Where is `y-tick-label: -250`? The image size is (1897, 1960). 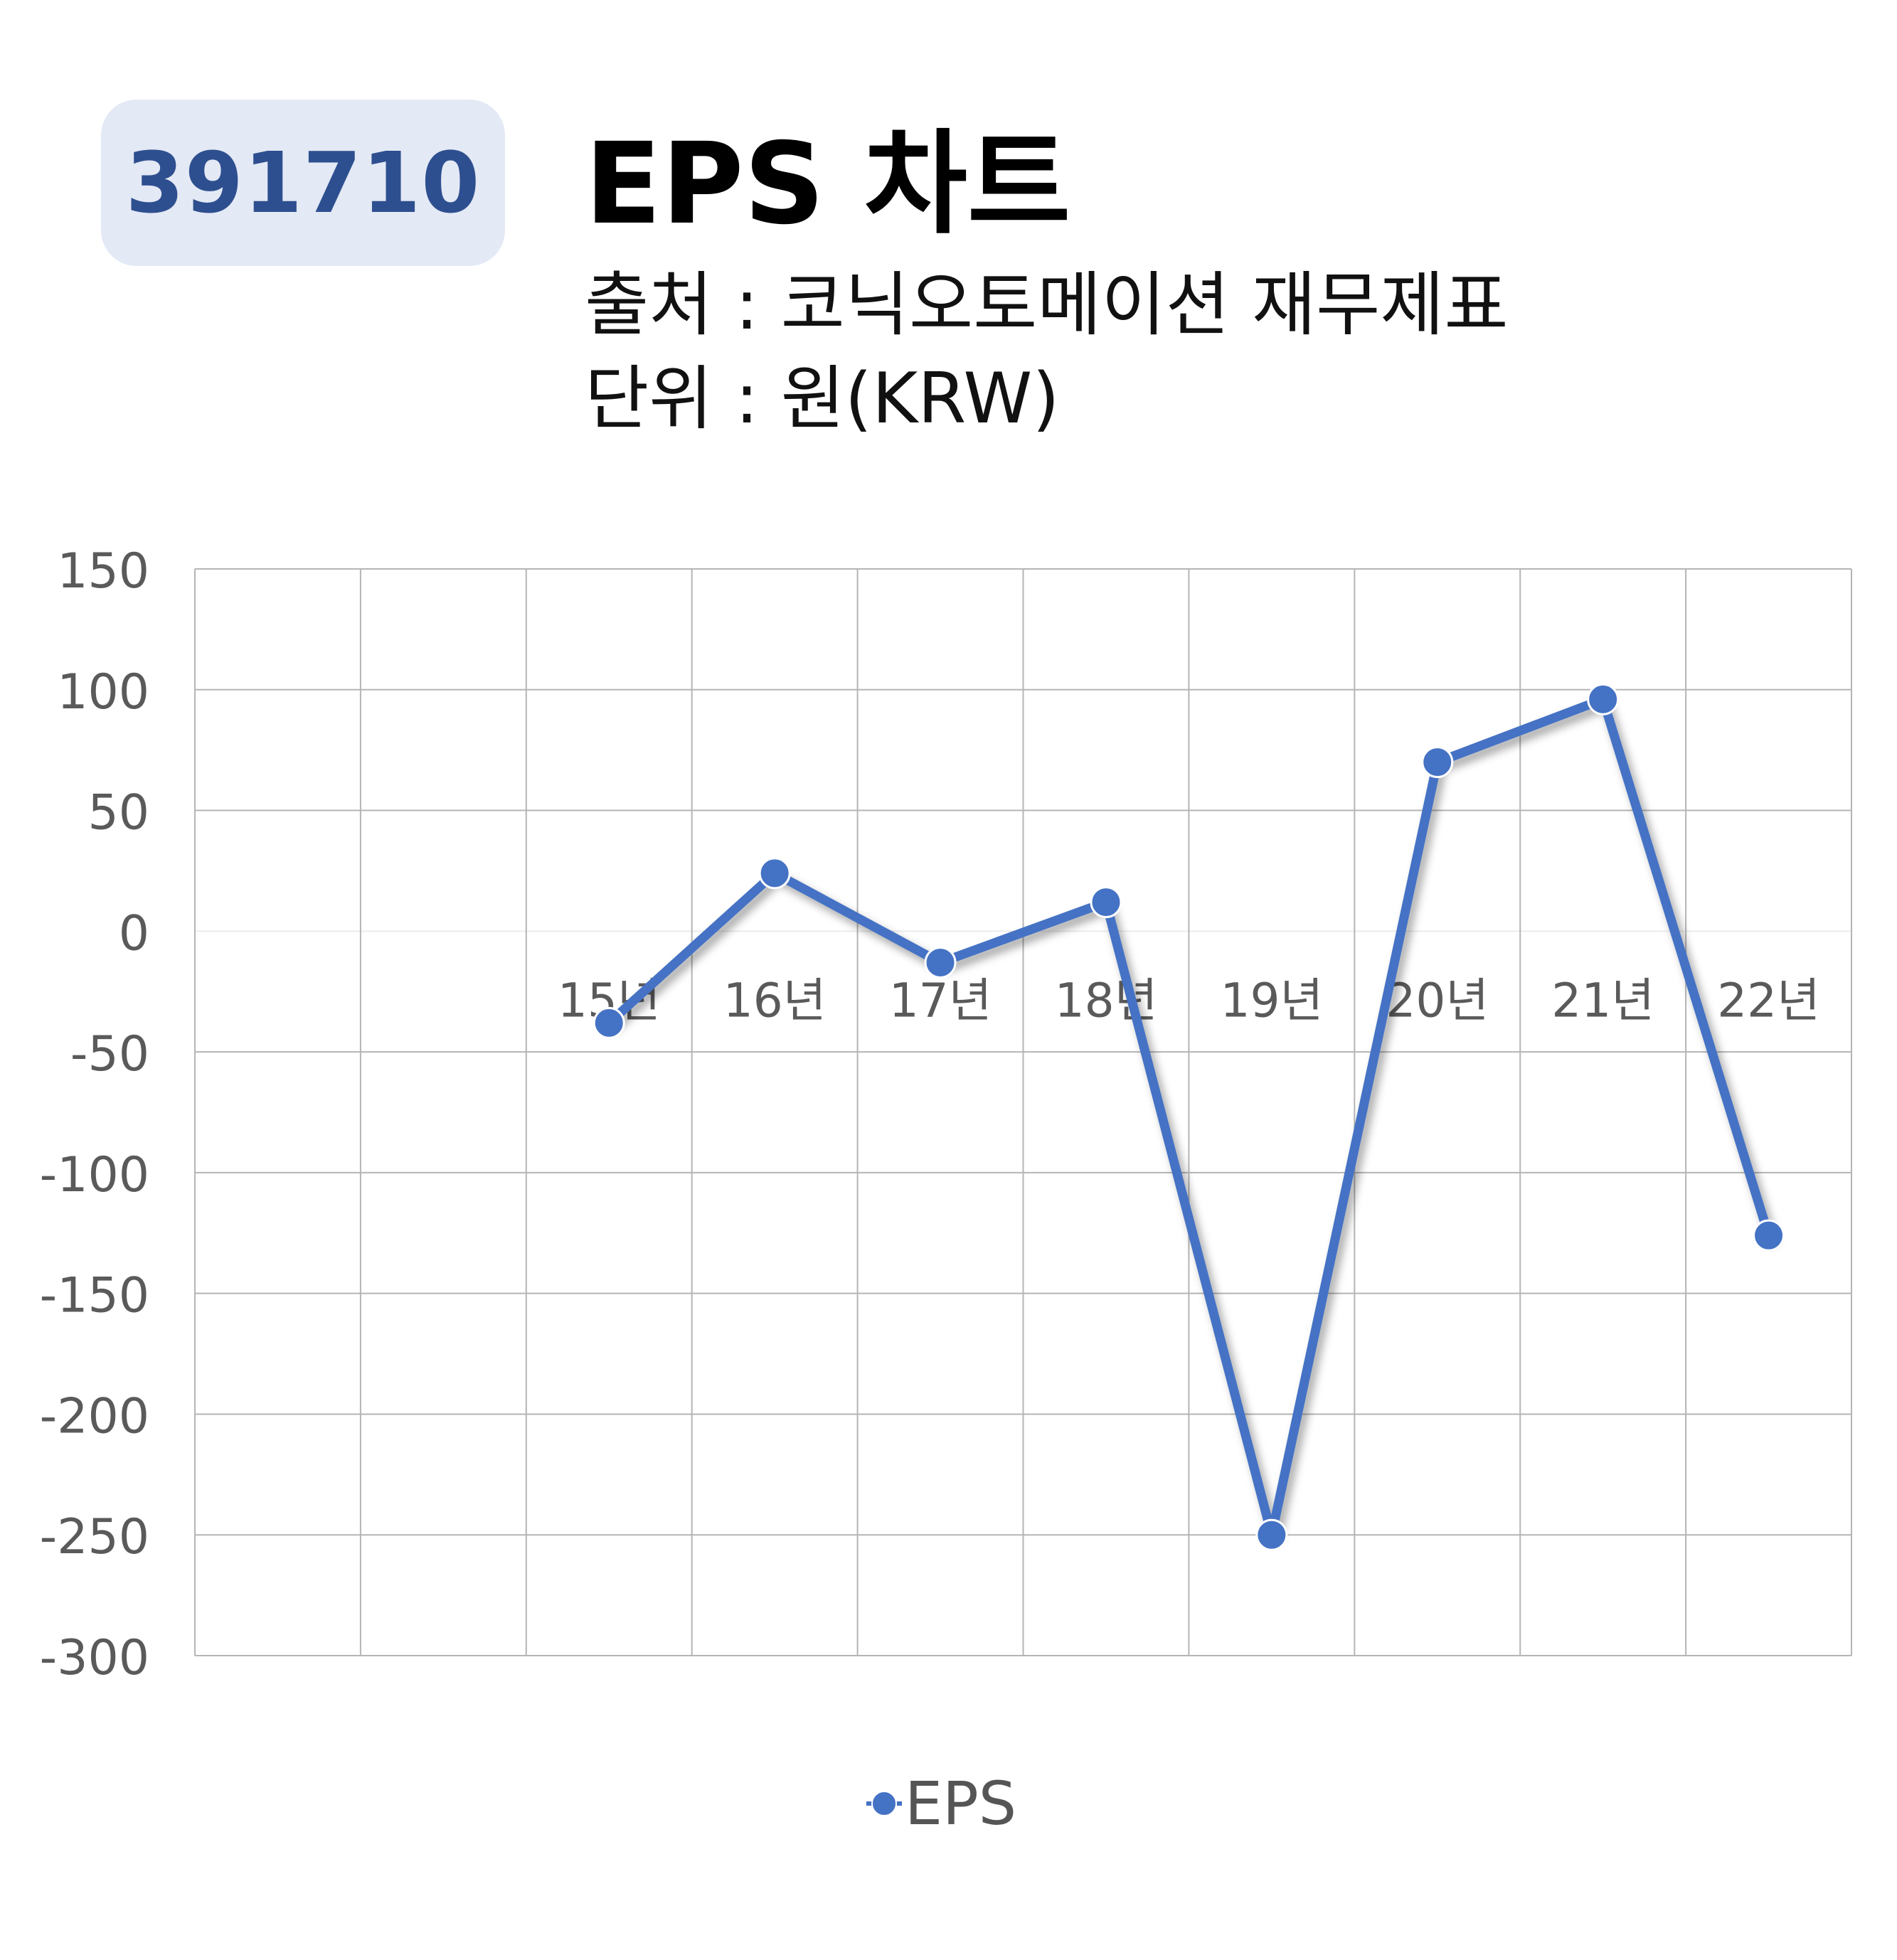 y-tick-label: -250 is located at coordinates (94, 1537).